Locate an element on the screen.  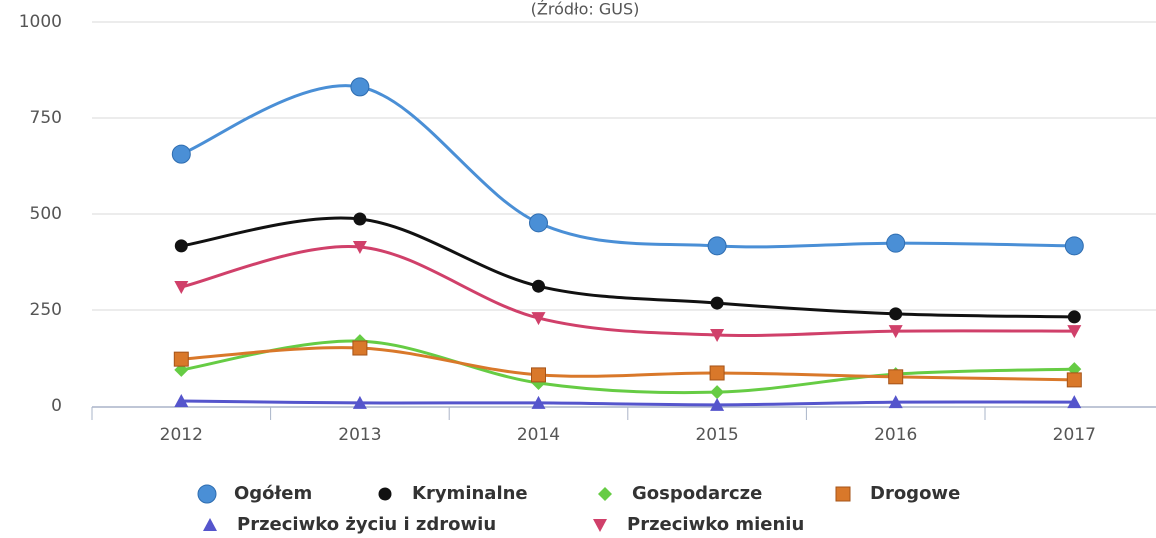
legend-label: Kryminalne is located at coordinates (470, 493).